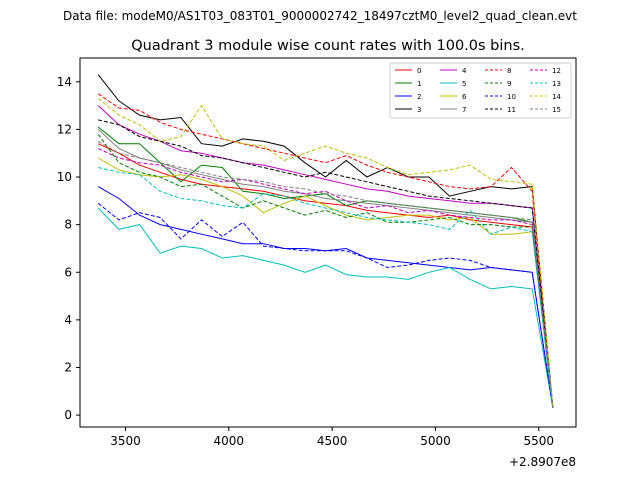 This screenshot has height=480, width=640. Describe the element at coordinates (539, 441) in the screenshot. I see `x-tick-label: 5500` at that location.